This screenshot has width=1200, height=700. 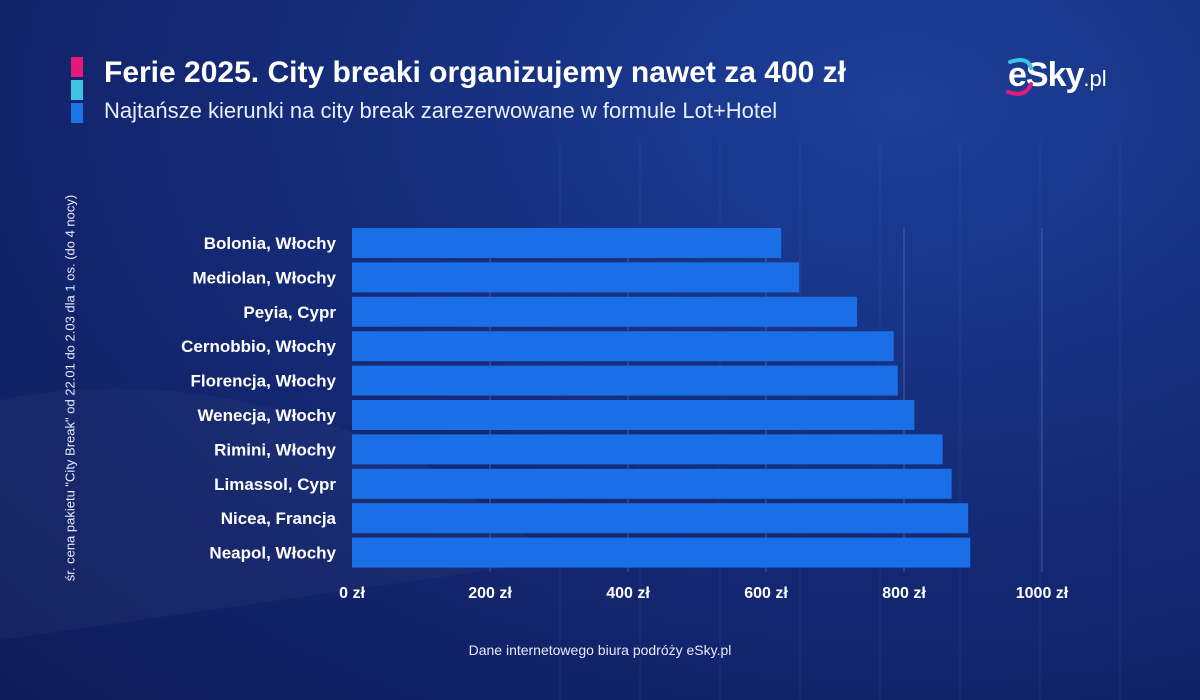 I want to click on logo-swoosh-icon, so click(x=1019, y=77).